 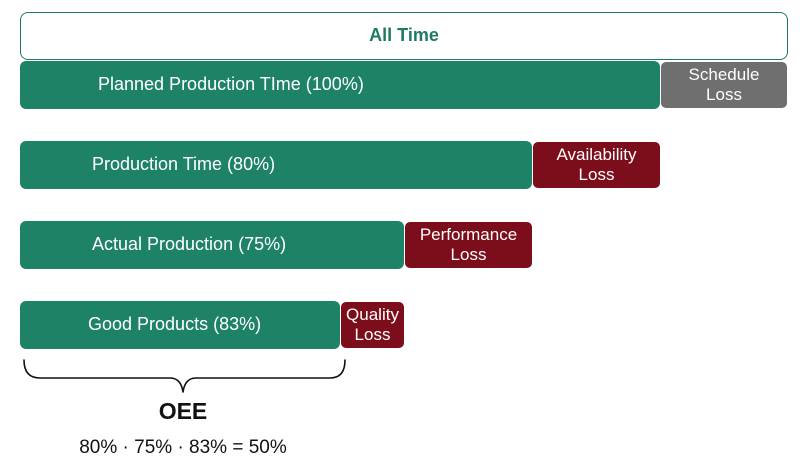 I want to click on schedule-loss-label: Schedule Loss, so click(x=724, y=84).